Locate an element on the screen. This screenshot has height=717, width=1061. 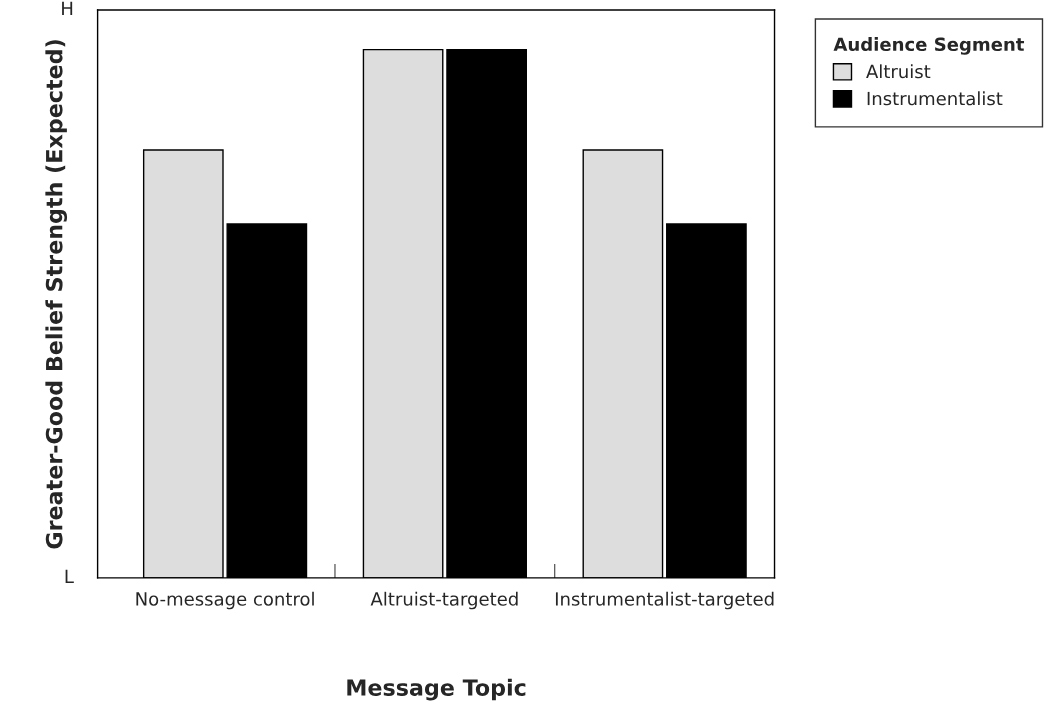
x-axis-title: Message Topic is located at coordinates (436, 689).